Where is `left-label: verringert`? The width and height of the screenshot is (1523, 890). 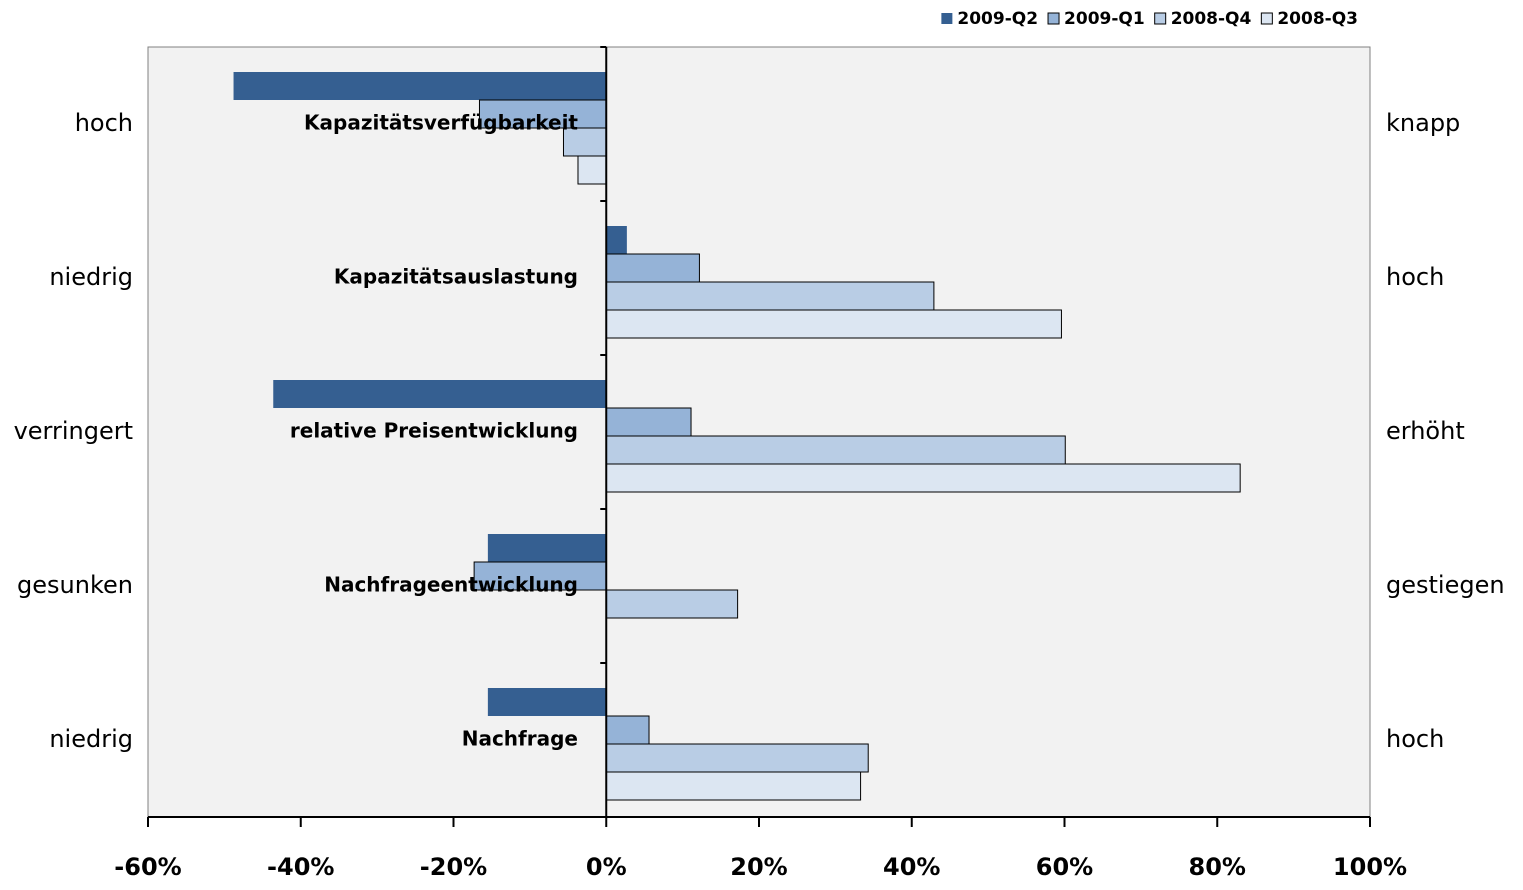 left-label: verringert is located at coordinates (73, 431).